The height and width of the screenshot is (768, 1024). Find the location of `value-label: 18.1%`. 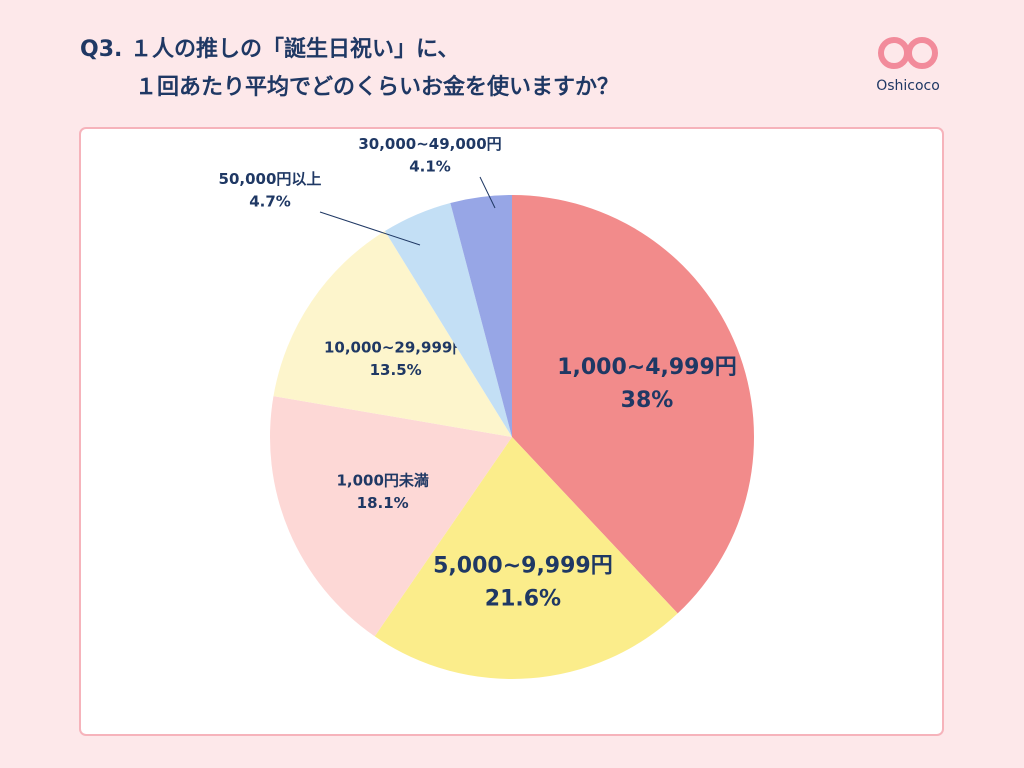

value-label: 18.1% is located at coordinates (383, 503).